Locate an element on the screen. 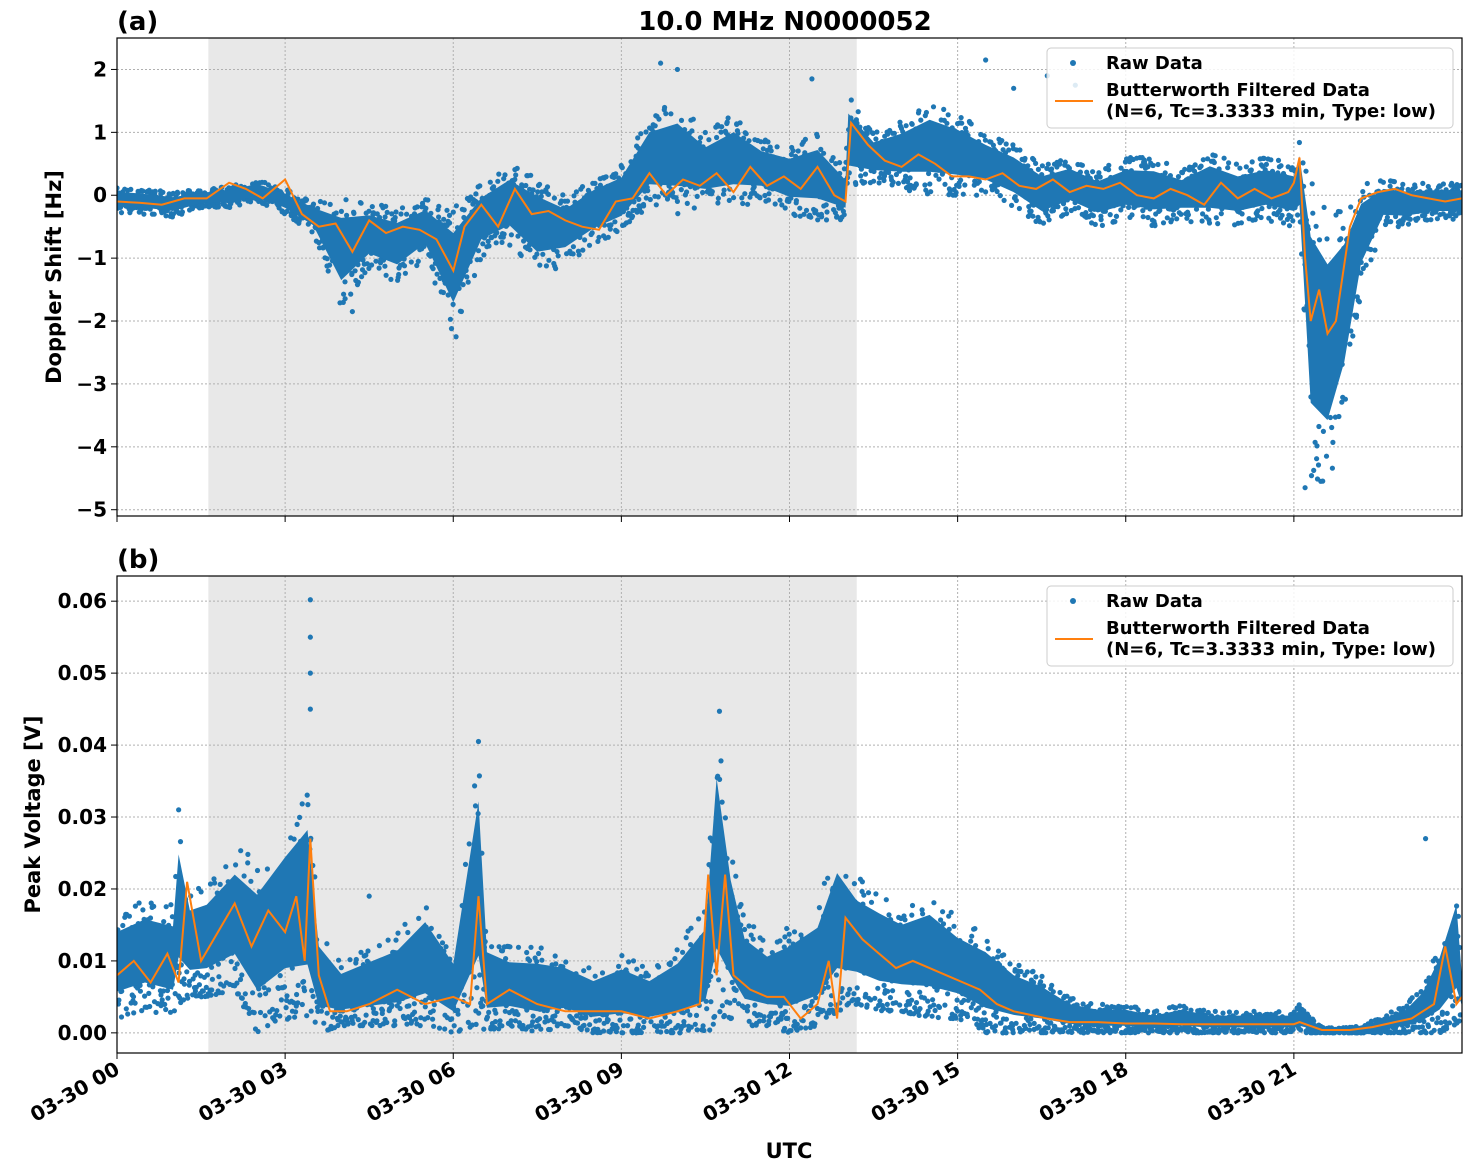 This screenshot has width=1471, height=1172. legend-label-filtered: Butterworth Filtered Data is located at coordinates (1238, 90).